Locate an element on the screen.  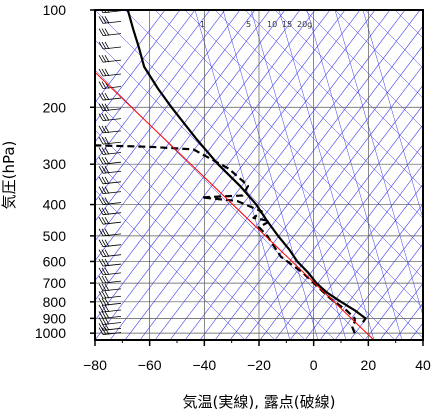
y-tick-label: 200 is located at coordinates (55, 107).